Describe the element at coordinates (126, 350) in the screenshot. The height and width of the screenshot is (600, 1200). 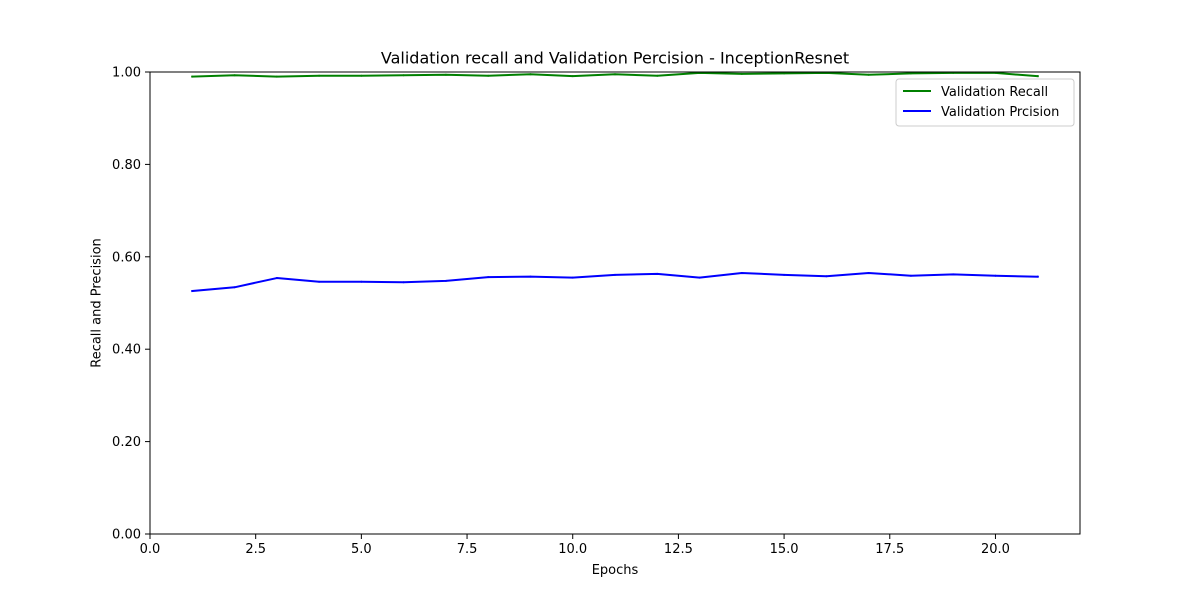
I see `y-tick-label: 0.40` at that location.